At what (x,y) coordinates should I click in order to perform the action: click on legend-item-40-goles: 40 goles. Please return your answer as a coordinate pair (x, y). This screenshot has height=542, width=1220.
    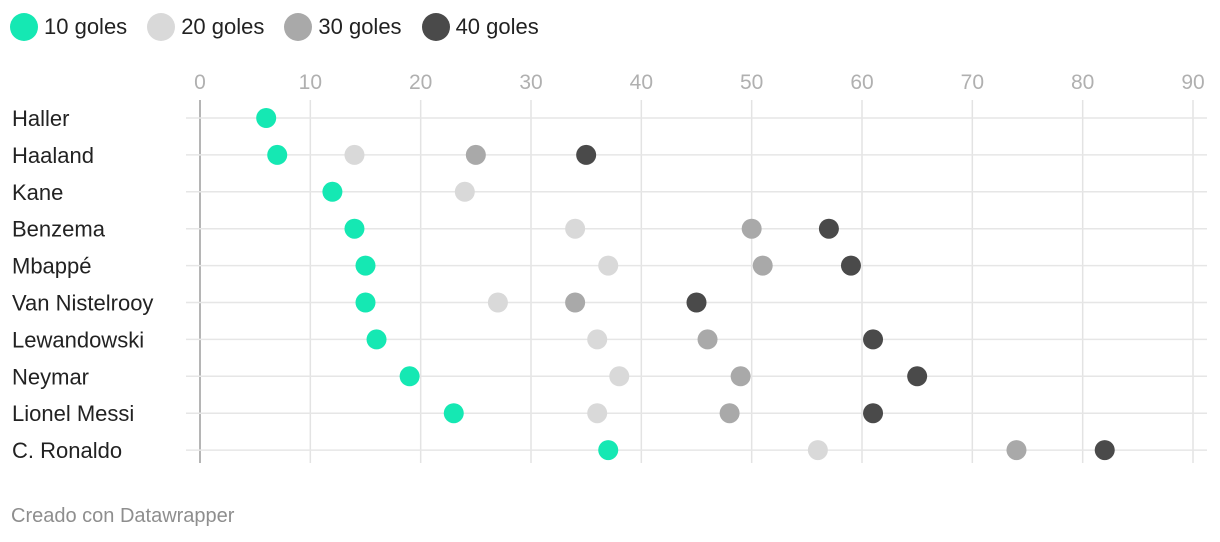
    Looking at the image, I should click on (480, 27).